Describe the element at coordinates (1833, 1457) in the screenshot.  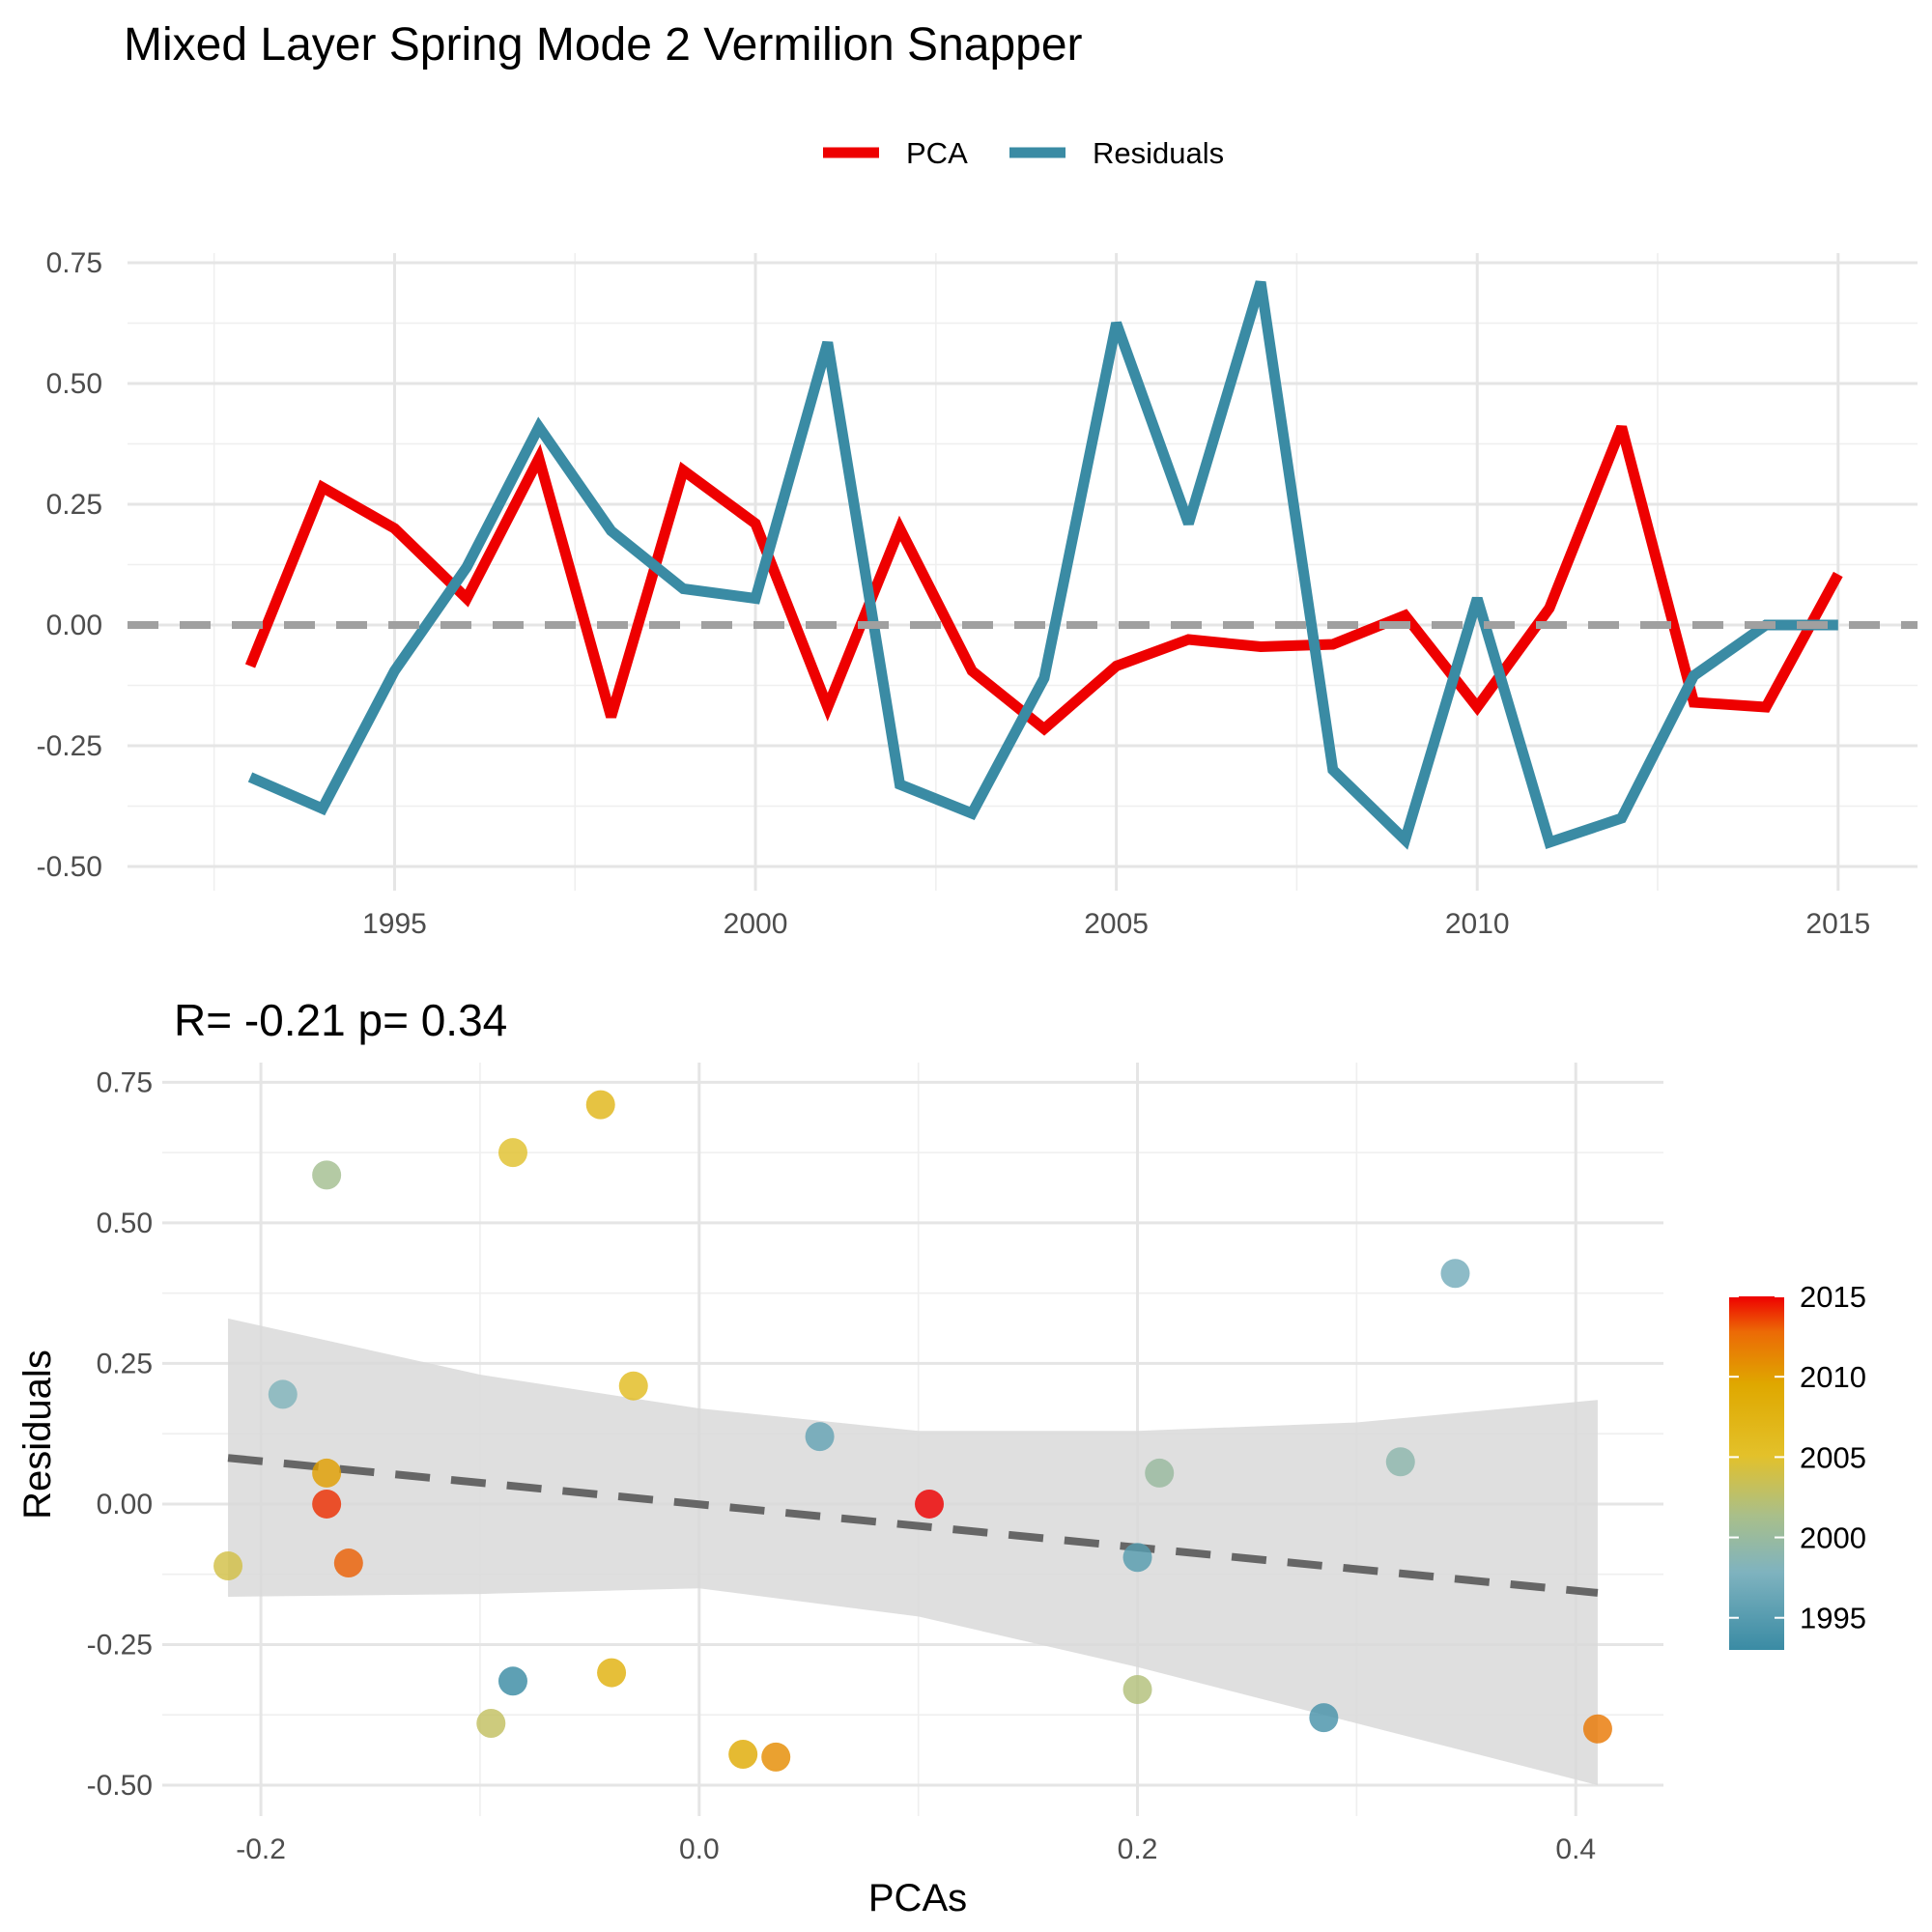
I see `color-scale-tick-label: 2005` at that location.